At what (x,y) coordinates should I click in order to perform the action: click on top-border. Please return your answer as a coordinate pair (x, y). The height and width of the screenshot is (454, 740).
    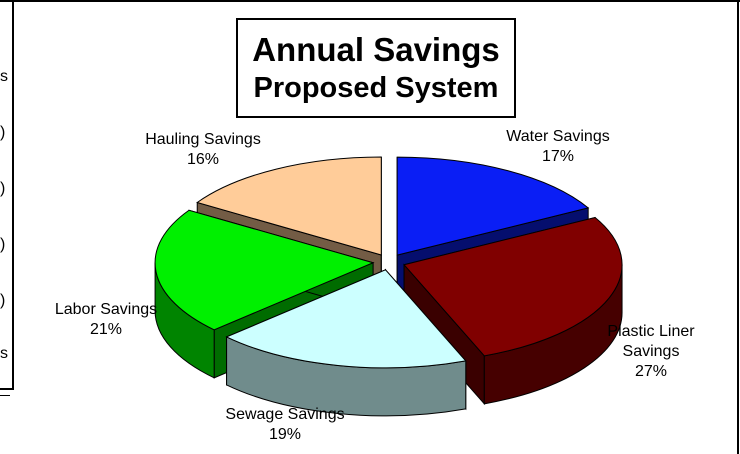
    Looking at the image, I should click on (370, 1).